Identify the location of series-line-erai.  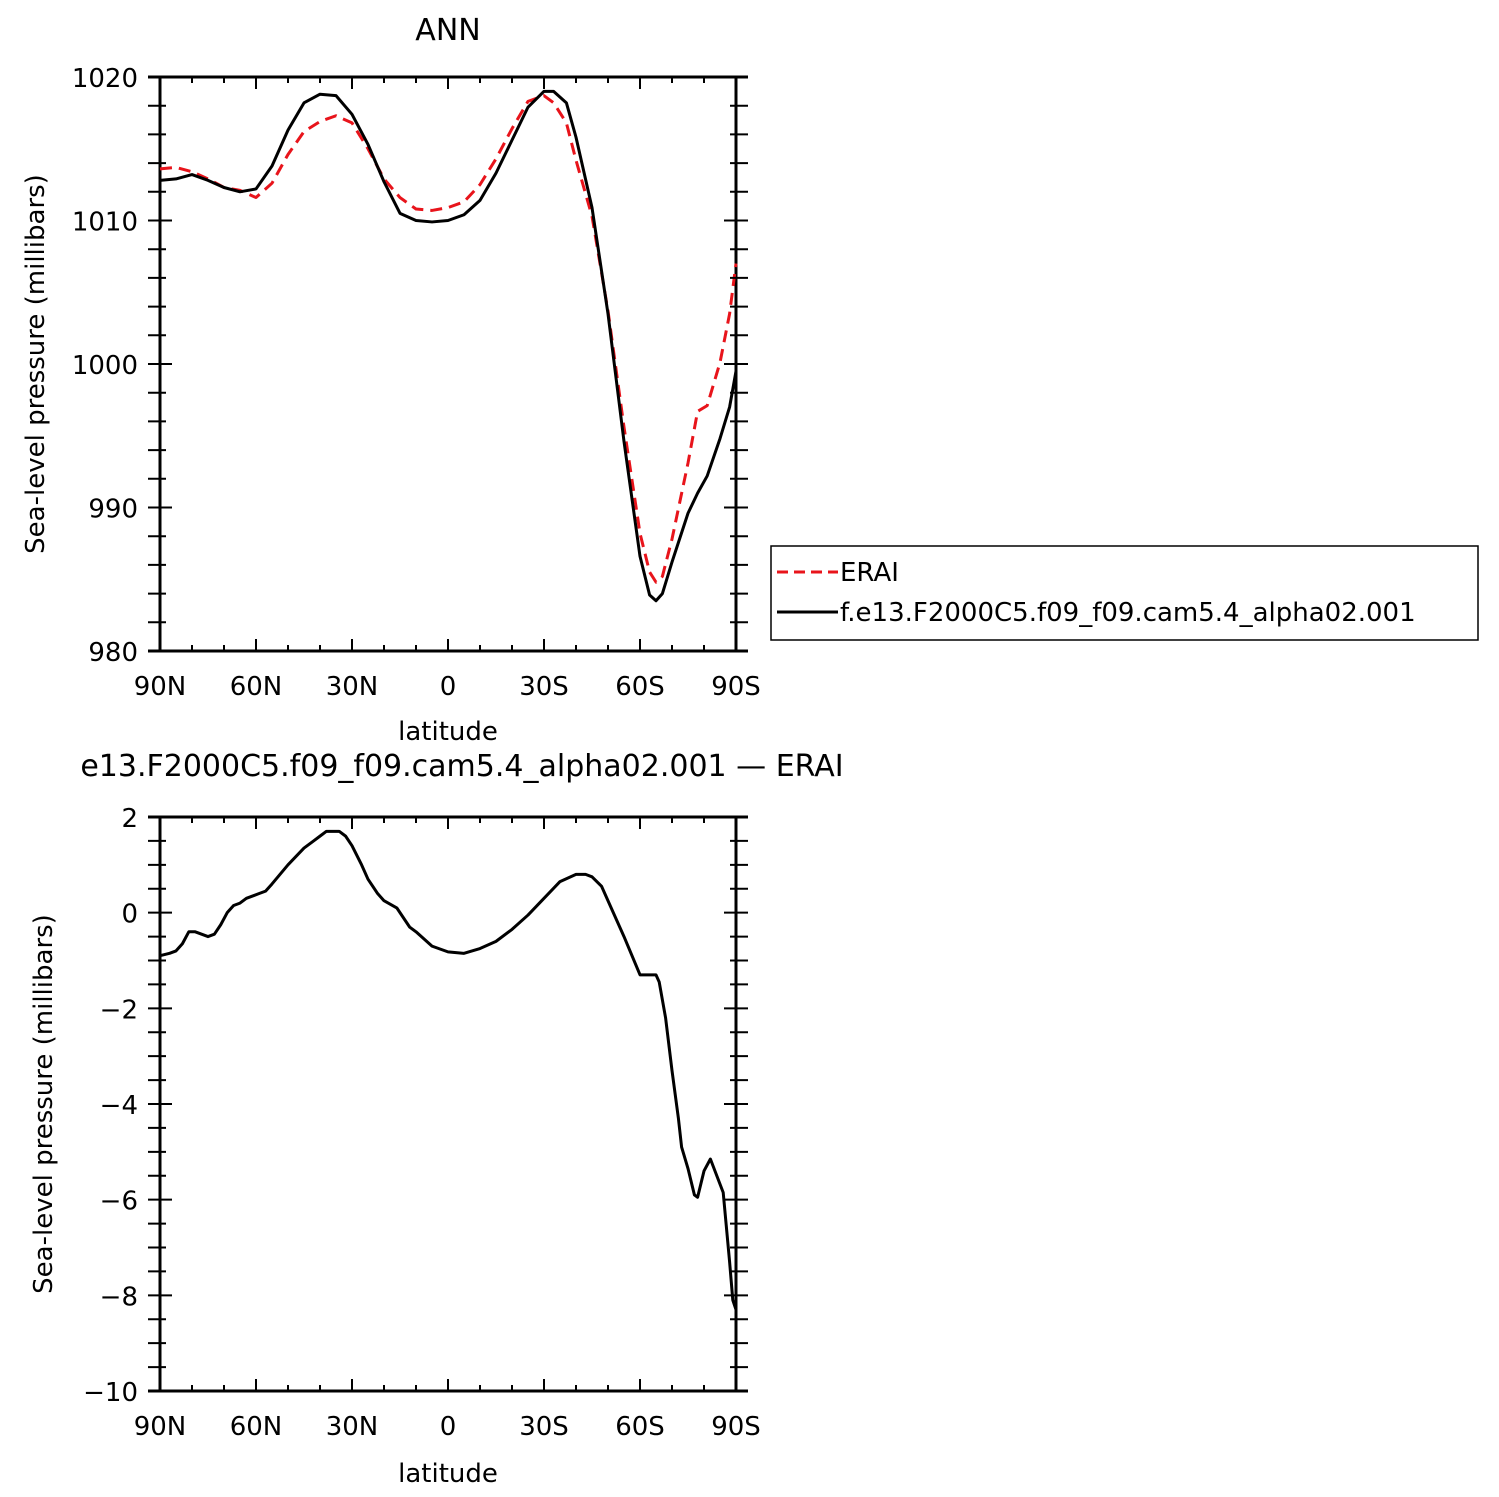
(448, 339).